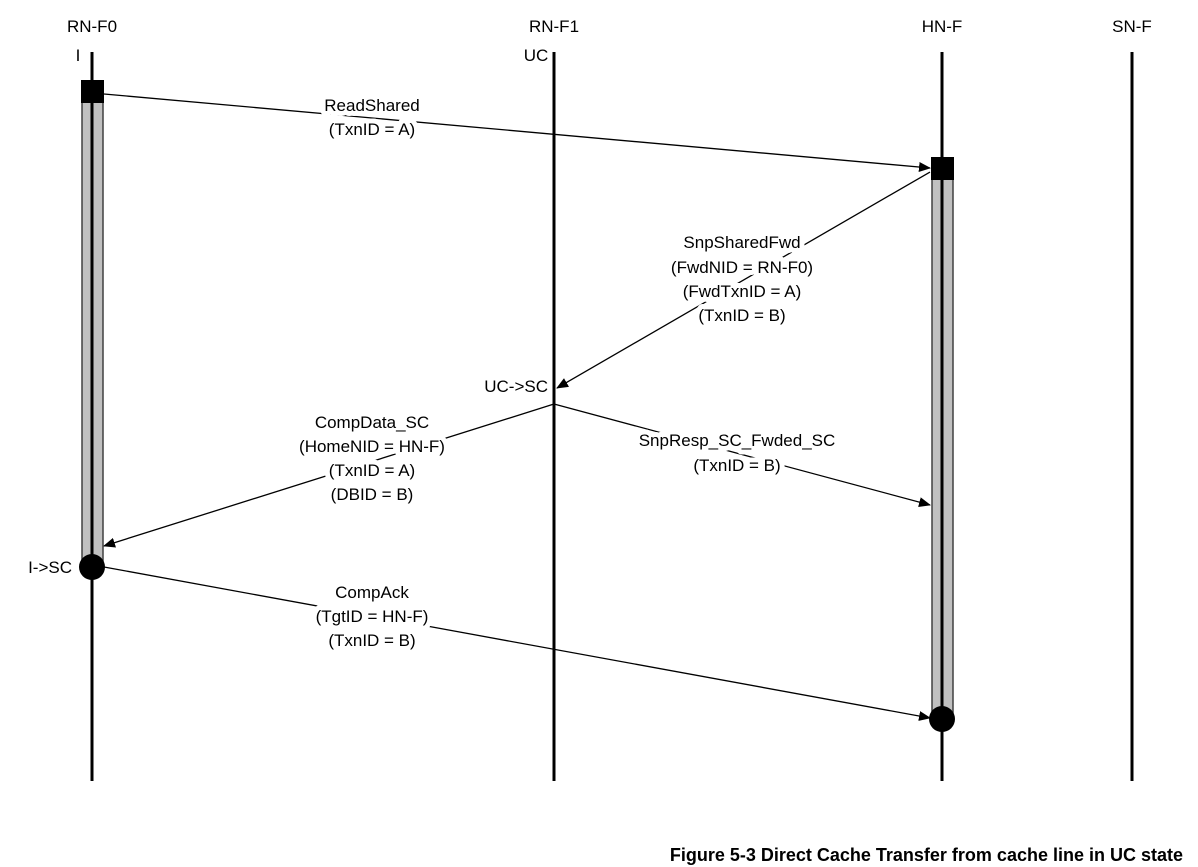 Image resolution: width=1198 pixels, height=867 pixels. Describe the element at coordinates (942, 26) in the screenshot. I see `node-label-hnf: HN-F` at that location.